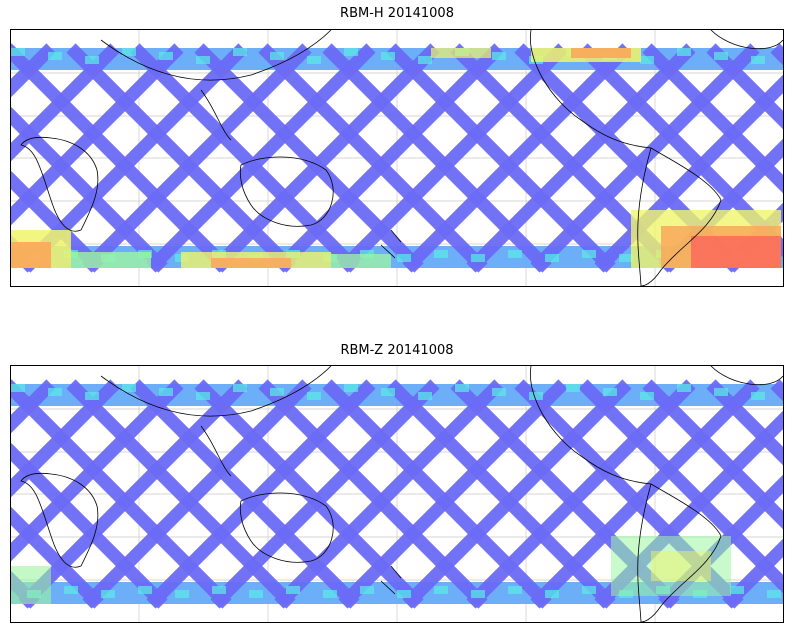 The height and width of the screenshot is (633, 794). I want to click on panel-title-rbm-z: RBM-Z 20141008, so click(397, 350).